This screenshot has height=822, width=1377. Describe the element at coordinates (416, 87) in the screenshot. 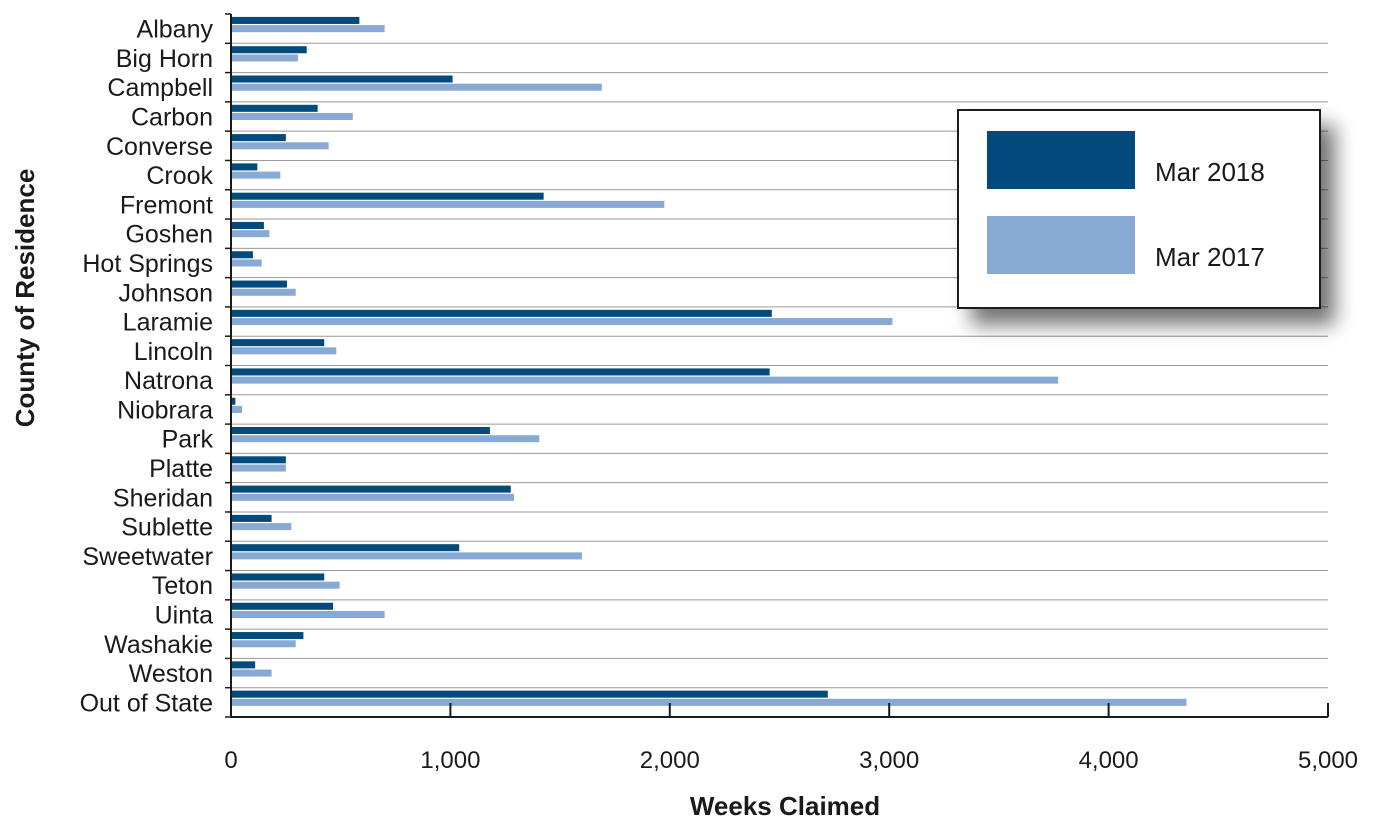

I see `bar-campbell-mar-2017` at that location.